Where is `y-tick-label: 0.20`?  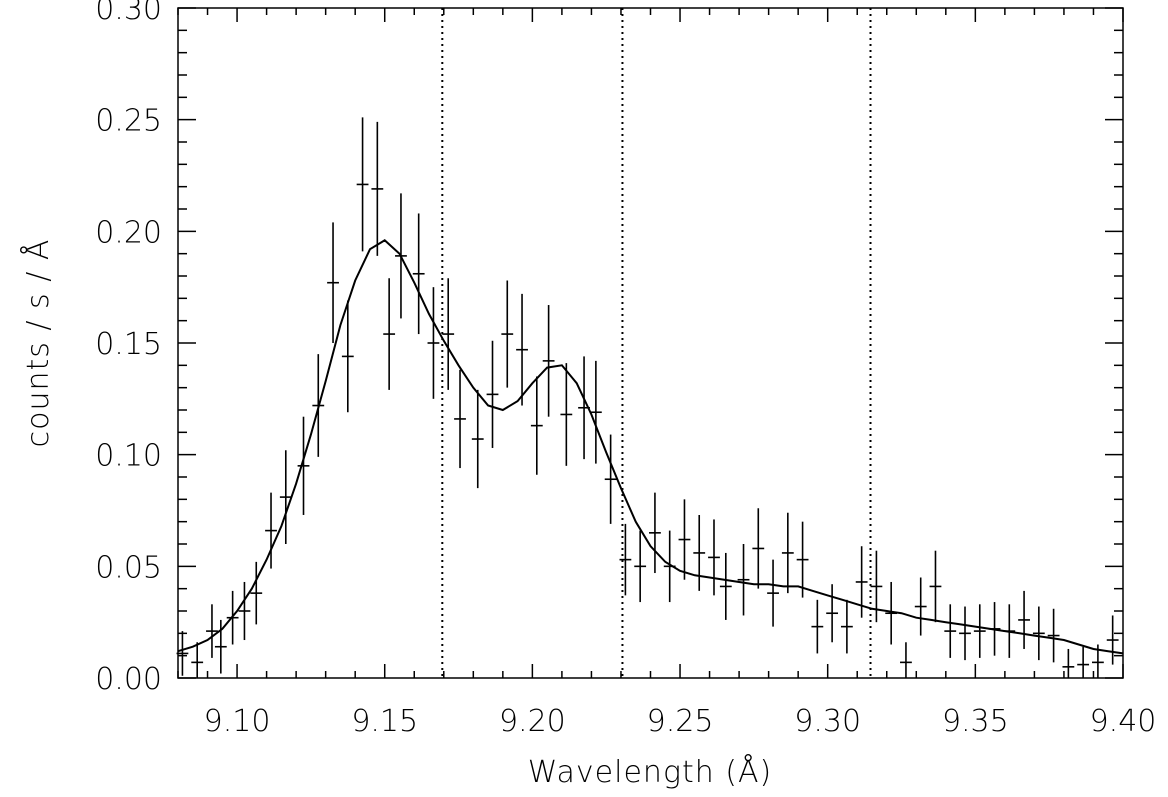
y-tick-label: 0.20 is located at coordinates (128, 232).